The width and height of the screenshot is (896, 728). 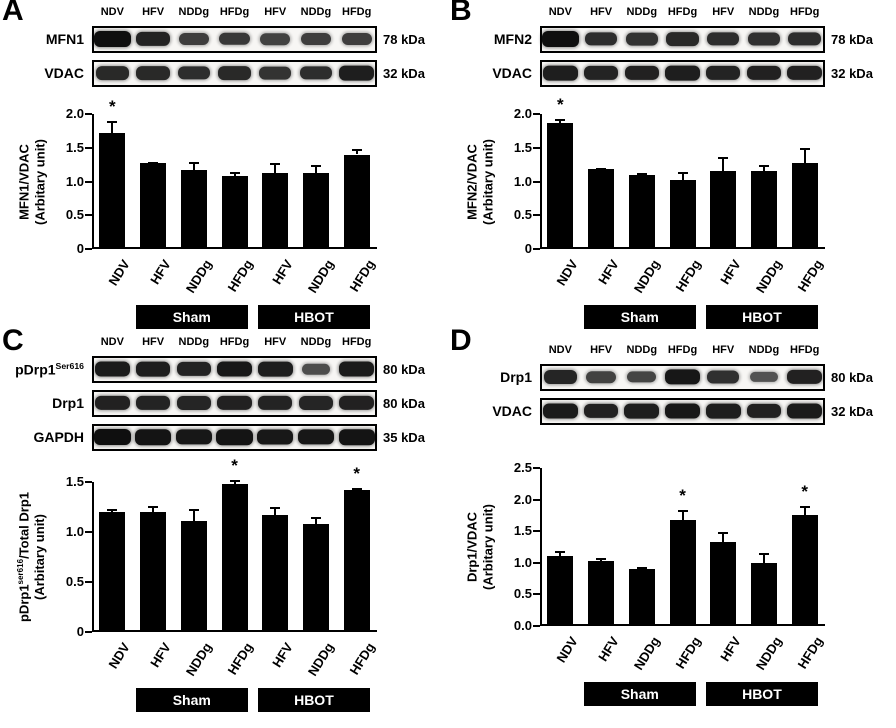 I want to click on lane-label: HFDg, so click(x=682, y=12).